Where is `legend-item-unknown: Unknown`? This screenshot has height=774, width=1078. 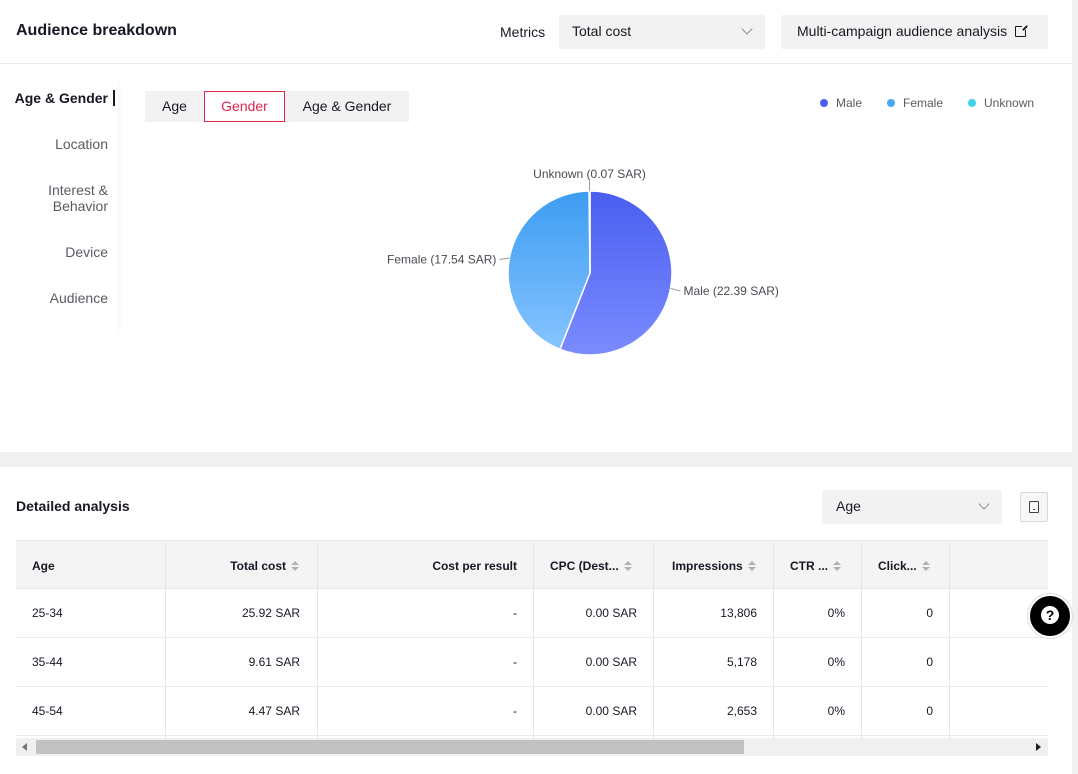
legend-item-unknown: Unknown is located at coordinates (1001, 103).